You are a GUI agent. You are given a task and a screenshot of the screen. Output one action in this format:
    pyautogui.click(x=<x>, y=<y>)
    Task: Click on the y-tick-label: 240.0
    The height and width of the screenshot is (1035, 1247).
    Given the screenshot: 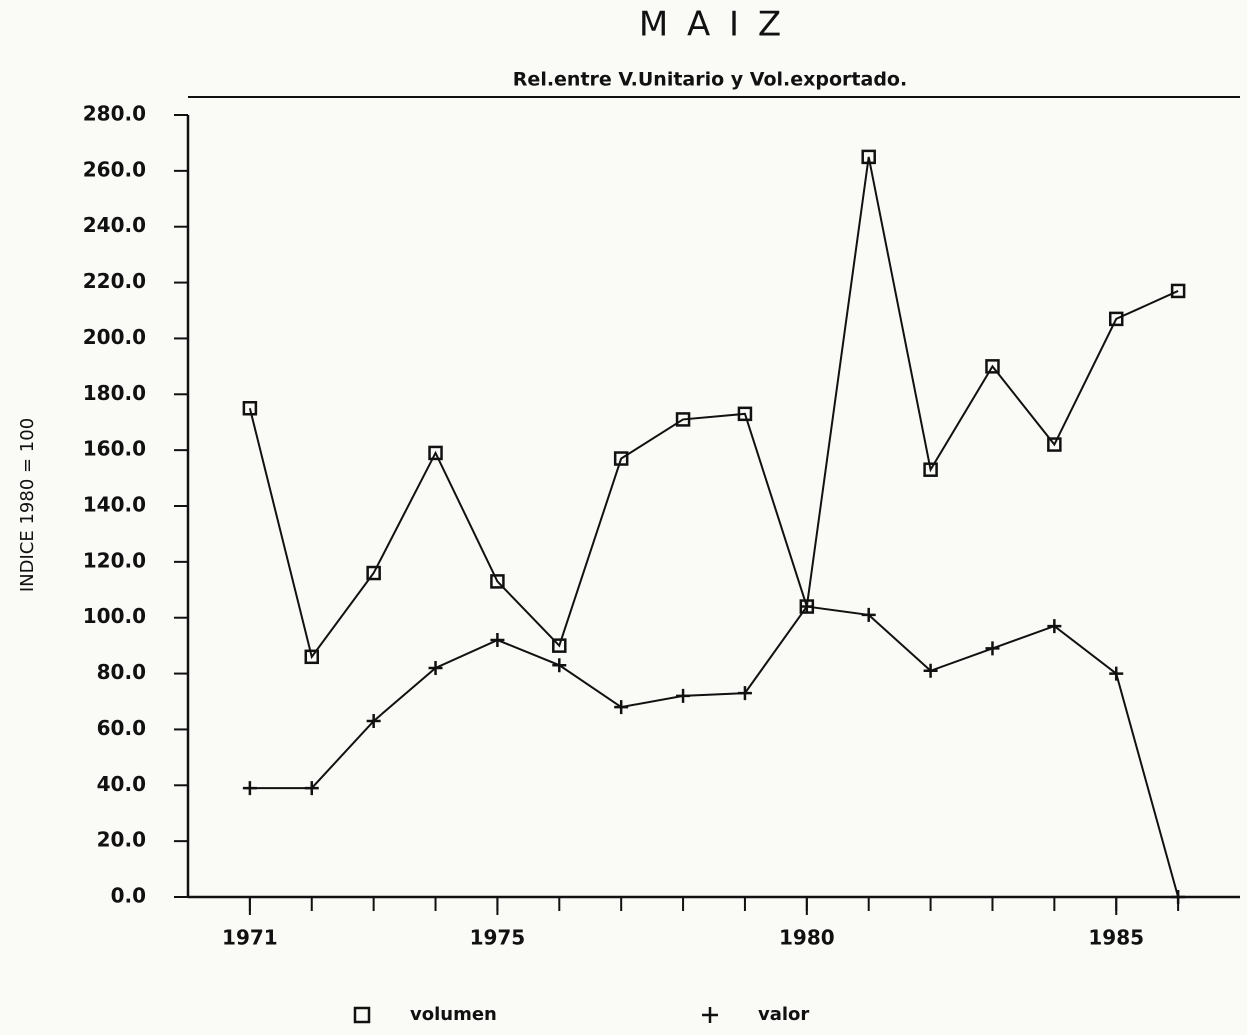 What is the action you would take?
    pyautogui.click(x=114, y=225)
    